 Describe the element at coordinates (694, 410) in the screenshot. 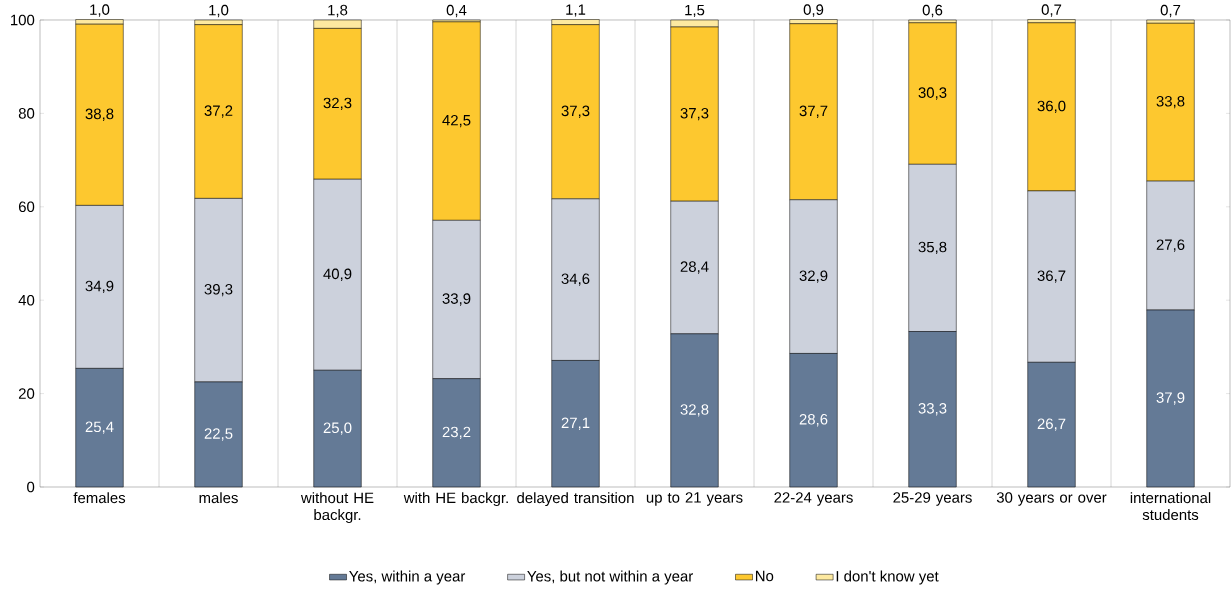

I see `data-label: 32,8` at that location.